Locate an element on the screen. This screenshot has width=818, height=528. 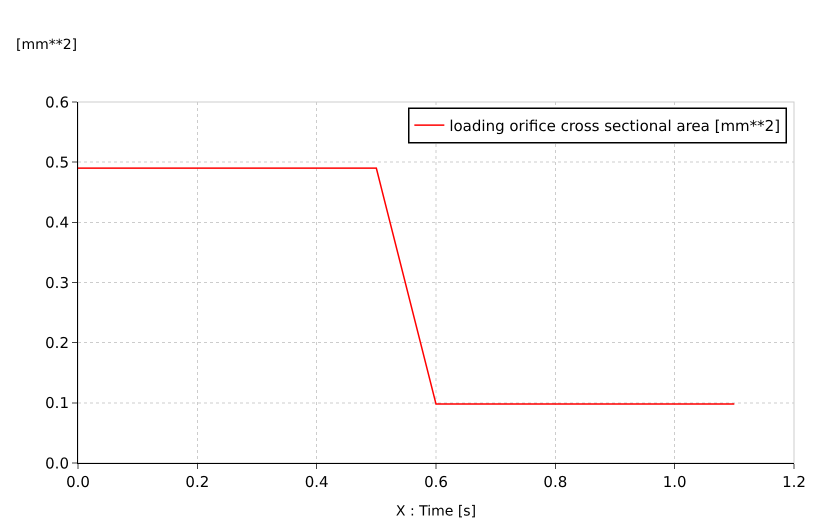
x-tick-label: 0.0 is located at coordinates (78, 482).